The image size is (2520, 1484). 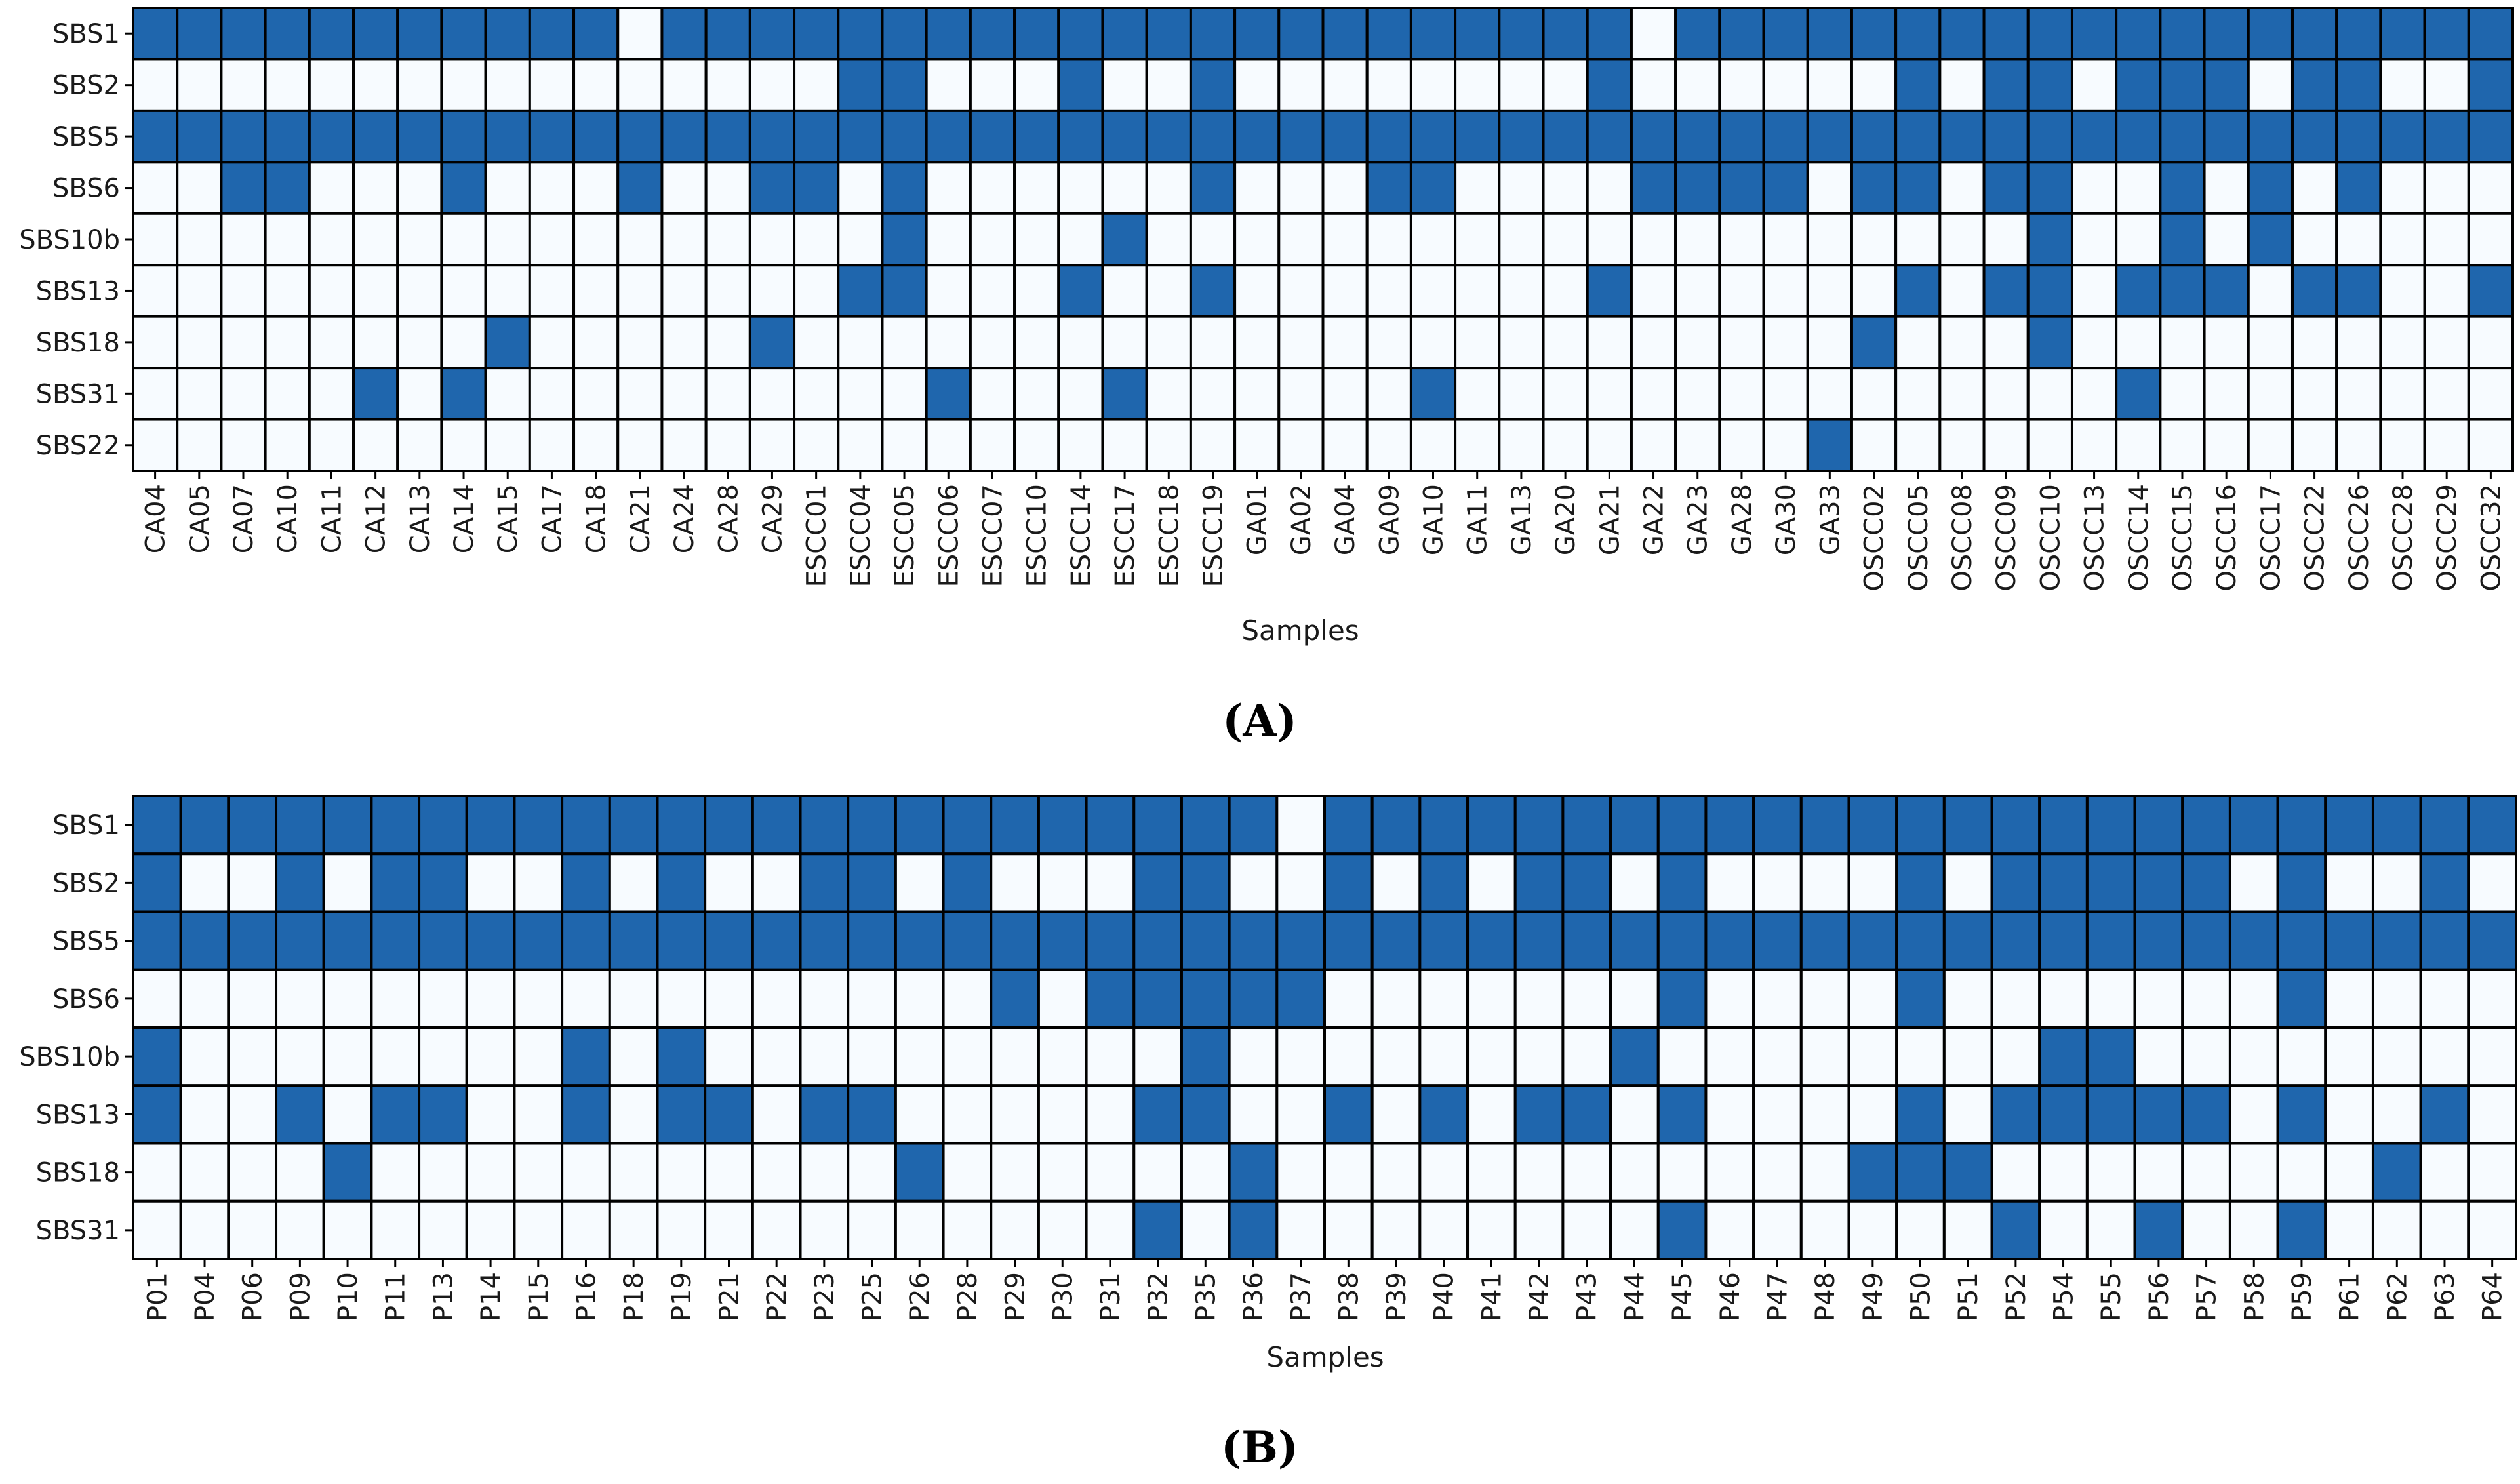 What do you see at coordinates (2302, 1296) in the screenshot?
I see `col-label-b-P59: P59` at bounding box center [2302, 1296].